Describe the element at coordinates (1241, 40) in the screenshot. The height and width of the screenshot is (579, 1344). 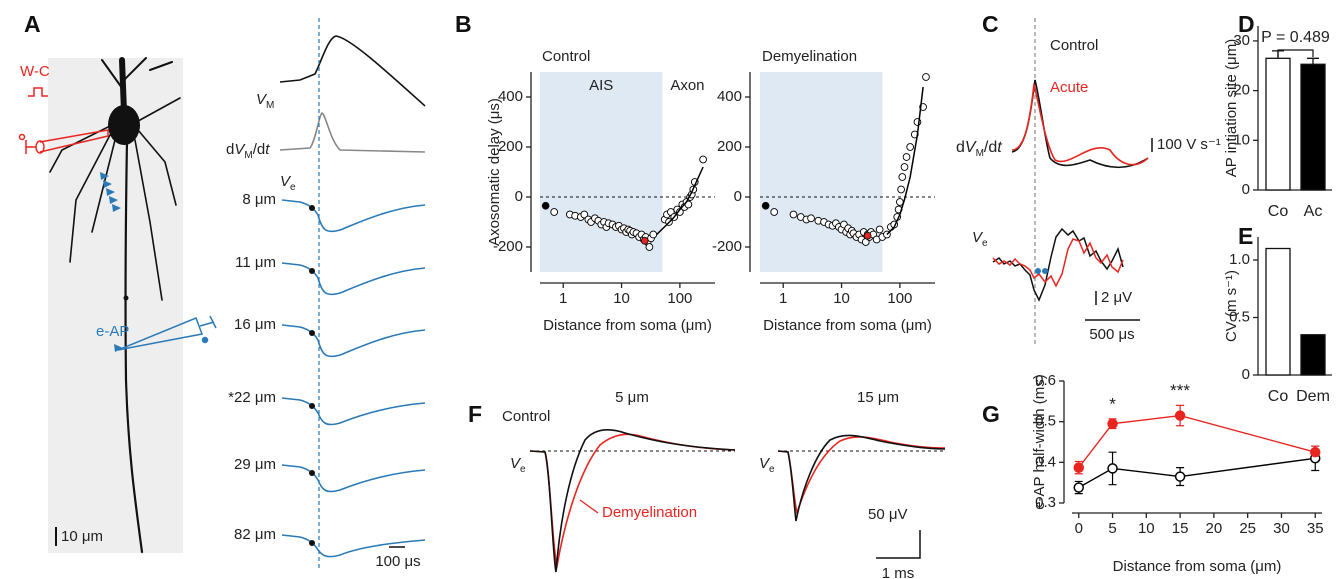
I see `y-tick-label: 30` at that location.